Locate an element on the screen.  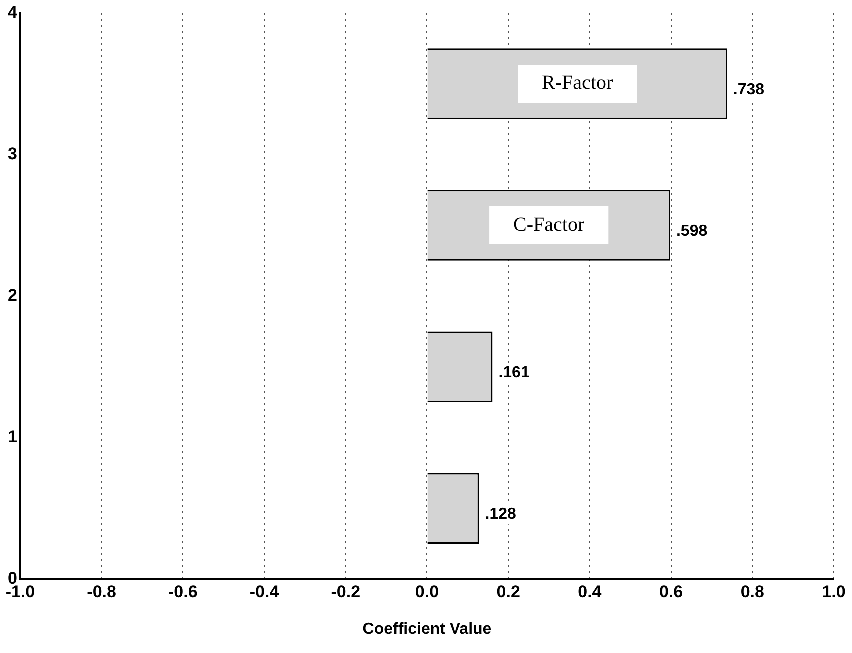
x-tick-label: 0.0 is located at coordinates (427, 592).